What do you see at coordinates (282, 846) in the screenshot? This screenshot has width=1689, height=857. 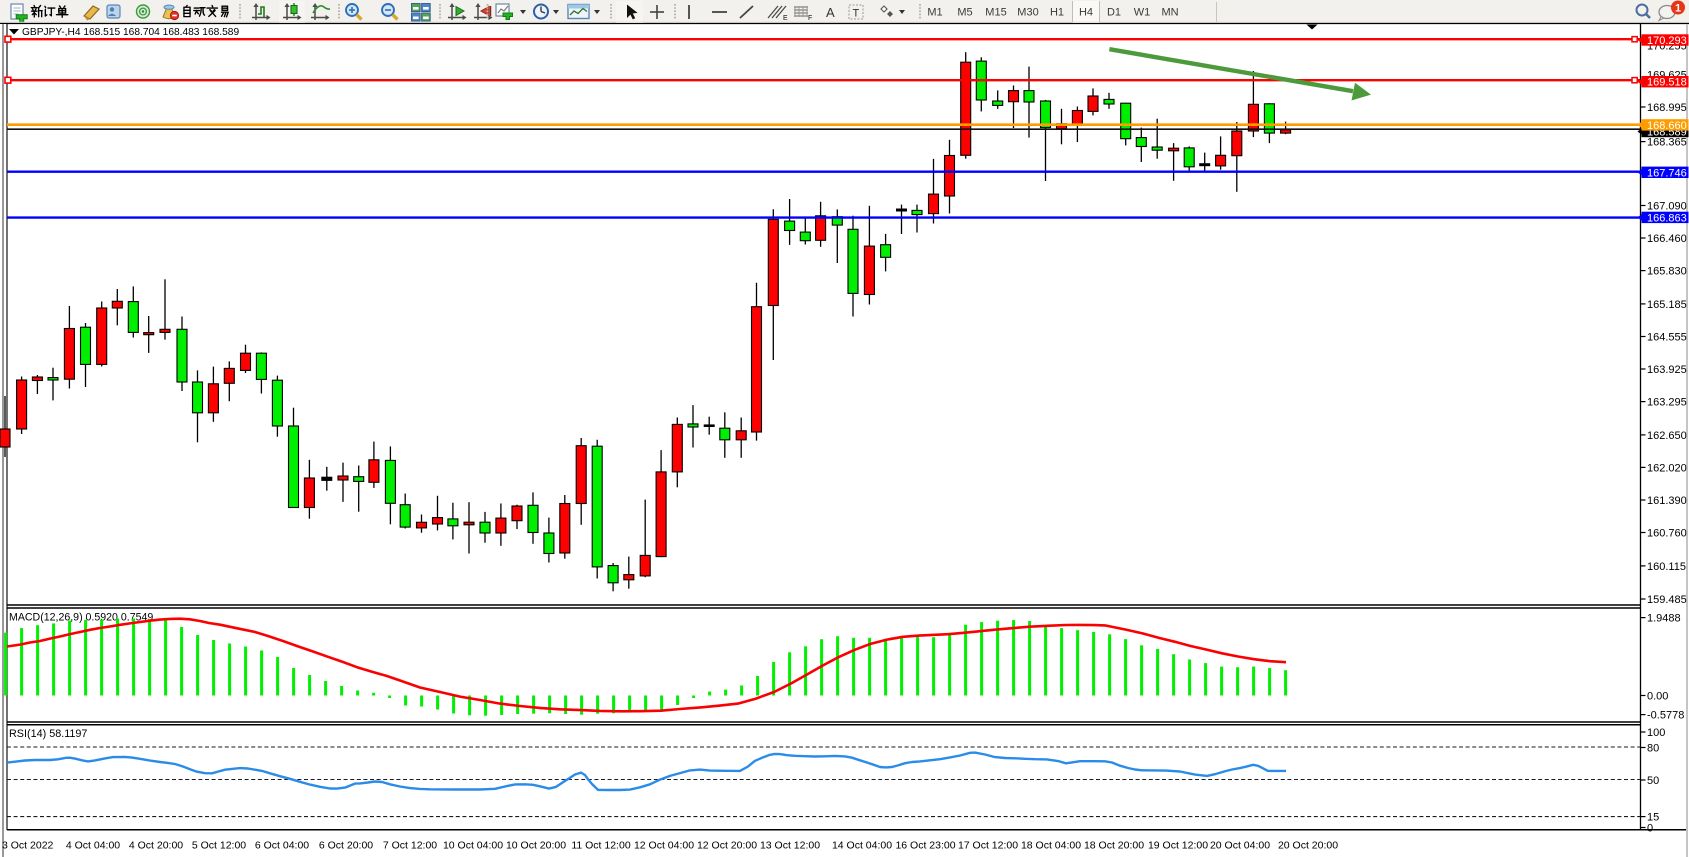 I see `svg-text: 6 Oct 04:00` at bounding box center [282, 846].